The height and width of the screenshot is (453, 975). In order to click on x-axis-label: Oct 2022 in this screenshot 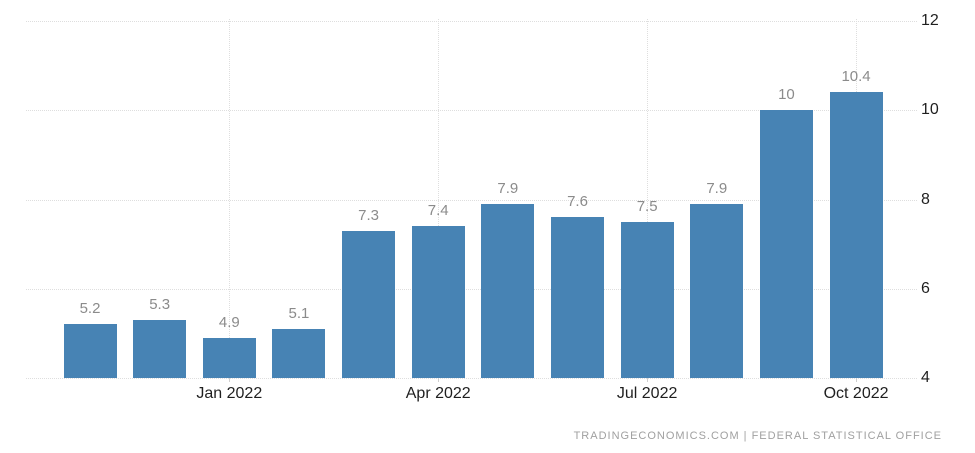, I will do `click(856, 393)`.